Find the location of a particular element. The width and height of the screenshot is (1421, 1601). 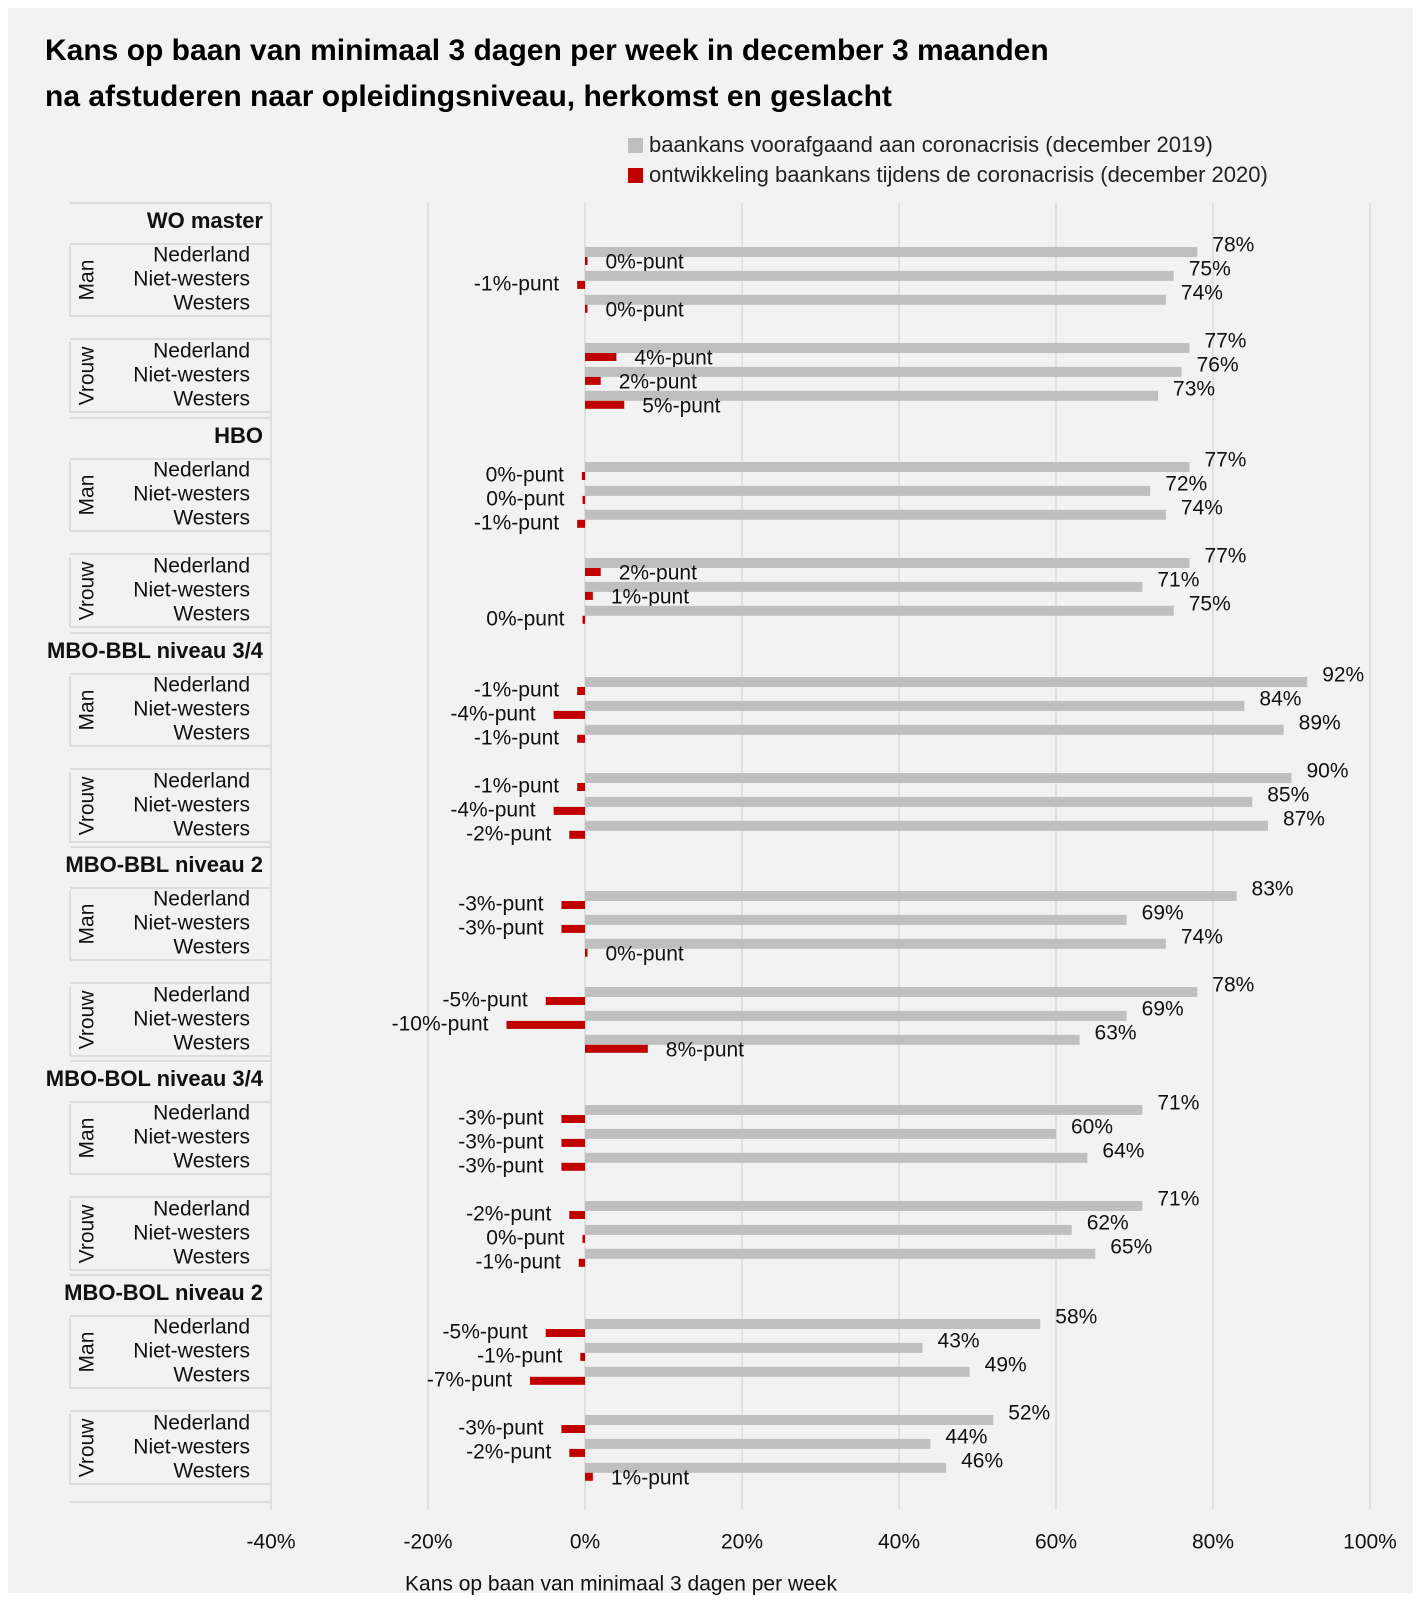

bar-baseline-label: 74% is located at coordinates (1202, 936).